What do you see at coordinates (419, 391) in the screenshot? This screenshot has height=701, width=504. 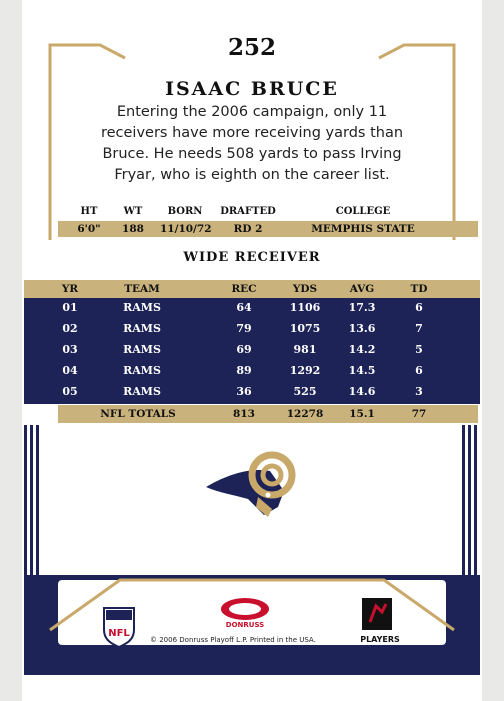 I see `stats-td: 3` at bounding box center [419, 391].